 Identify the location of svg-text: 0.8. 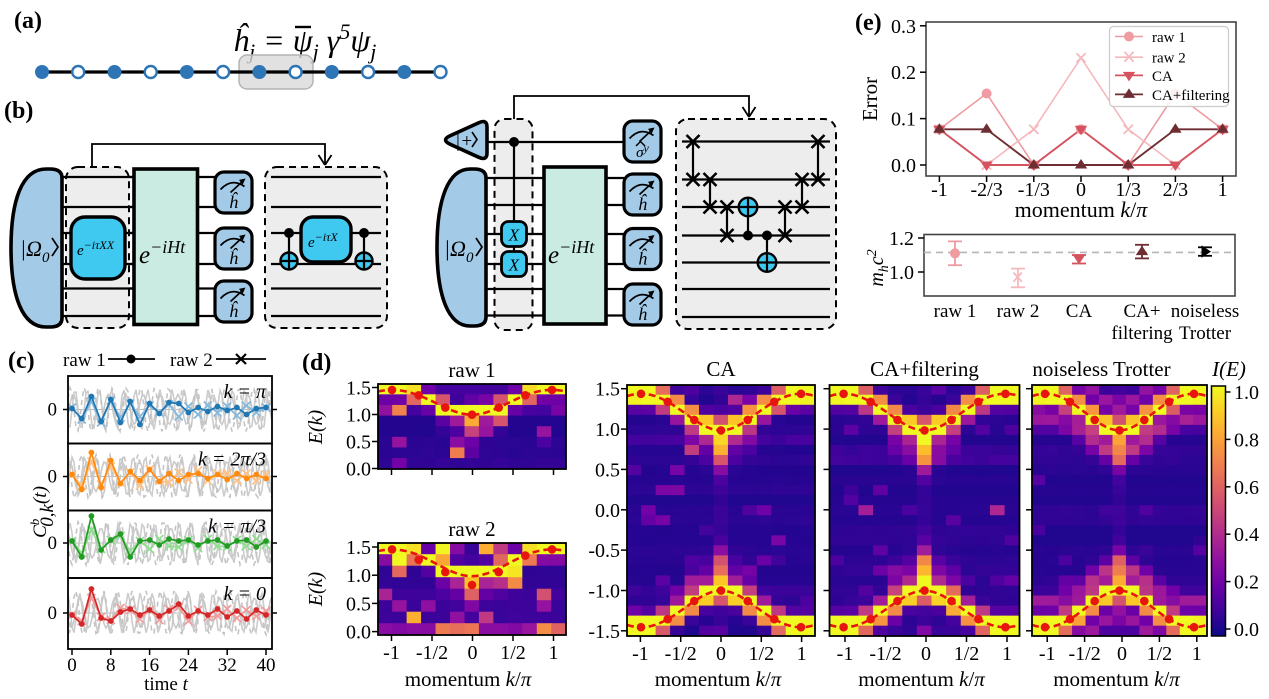
(1246, 440).